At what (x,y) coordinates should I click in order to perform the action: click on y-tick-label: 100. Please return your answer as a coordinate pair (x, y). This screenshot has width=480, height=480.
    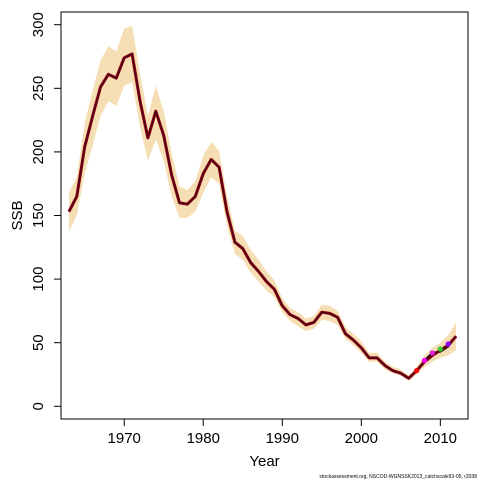
    Looking at the image, I should click on (38, 279).